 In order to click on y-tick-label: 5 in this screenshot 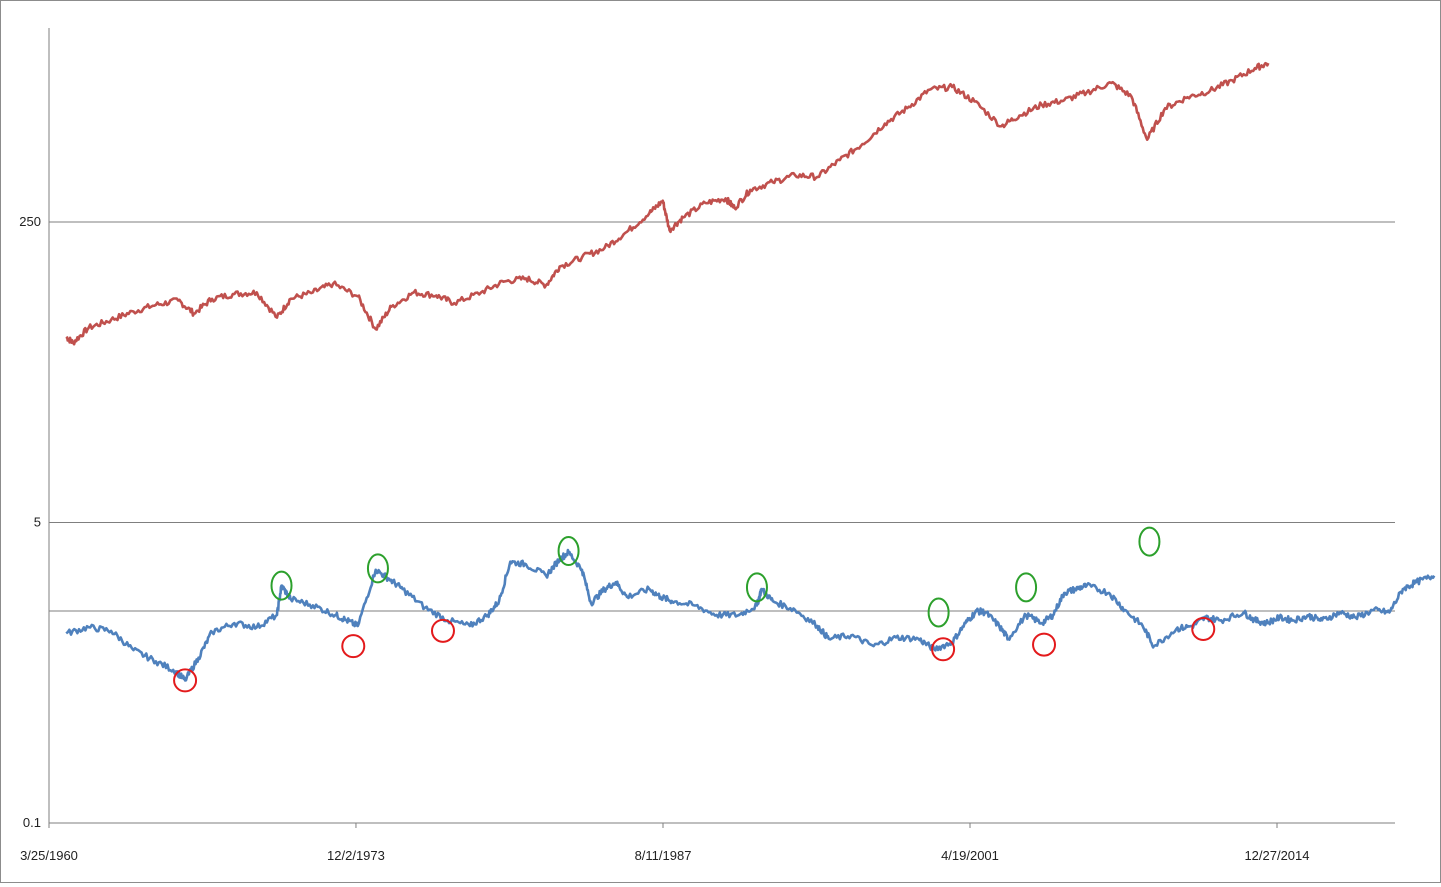, I will do `click(37, 522)`.